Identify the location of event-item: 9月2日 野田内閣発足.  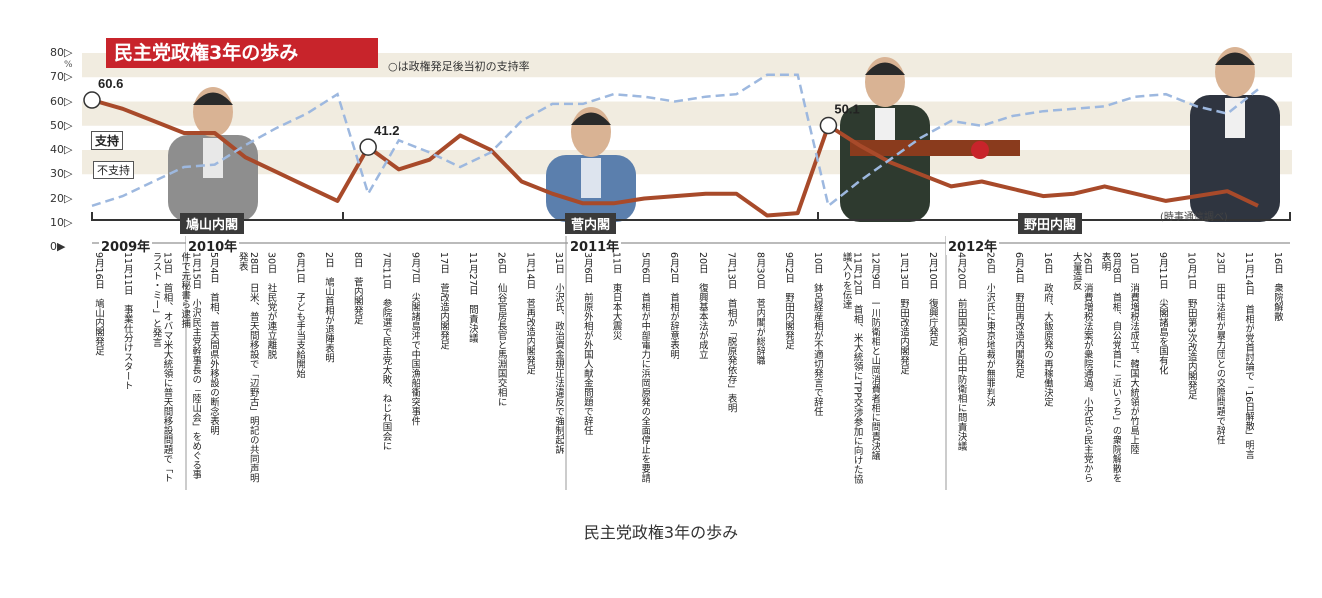
(788, 370).